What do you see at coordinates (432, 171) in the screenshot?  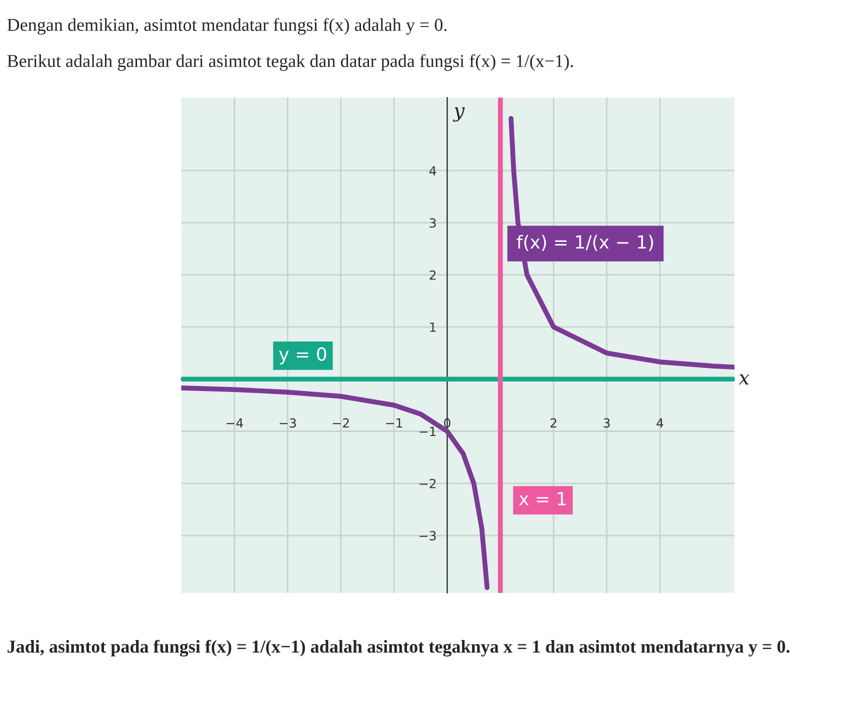 I see `y-tick-label: 4` at bounding box center [432, 171].